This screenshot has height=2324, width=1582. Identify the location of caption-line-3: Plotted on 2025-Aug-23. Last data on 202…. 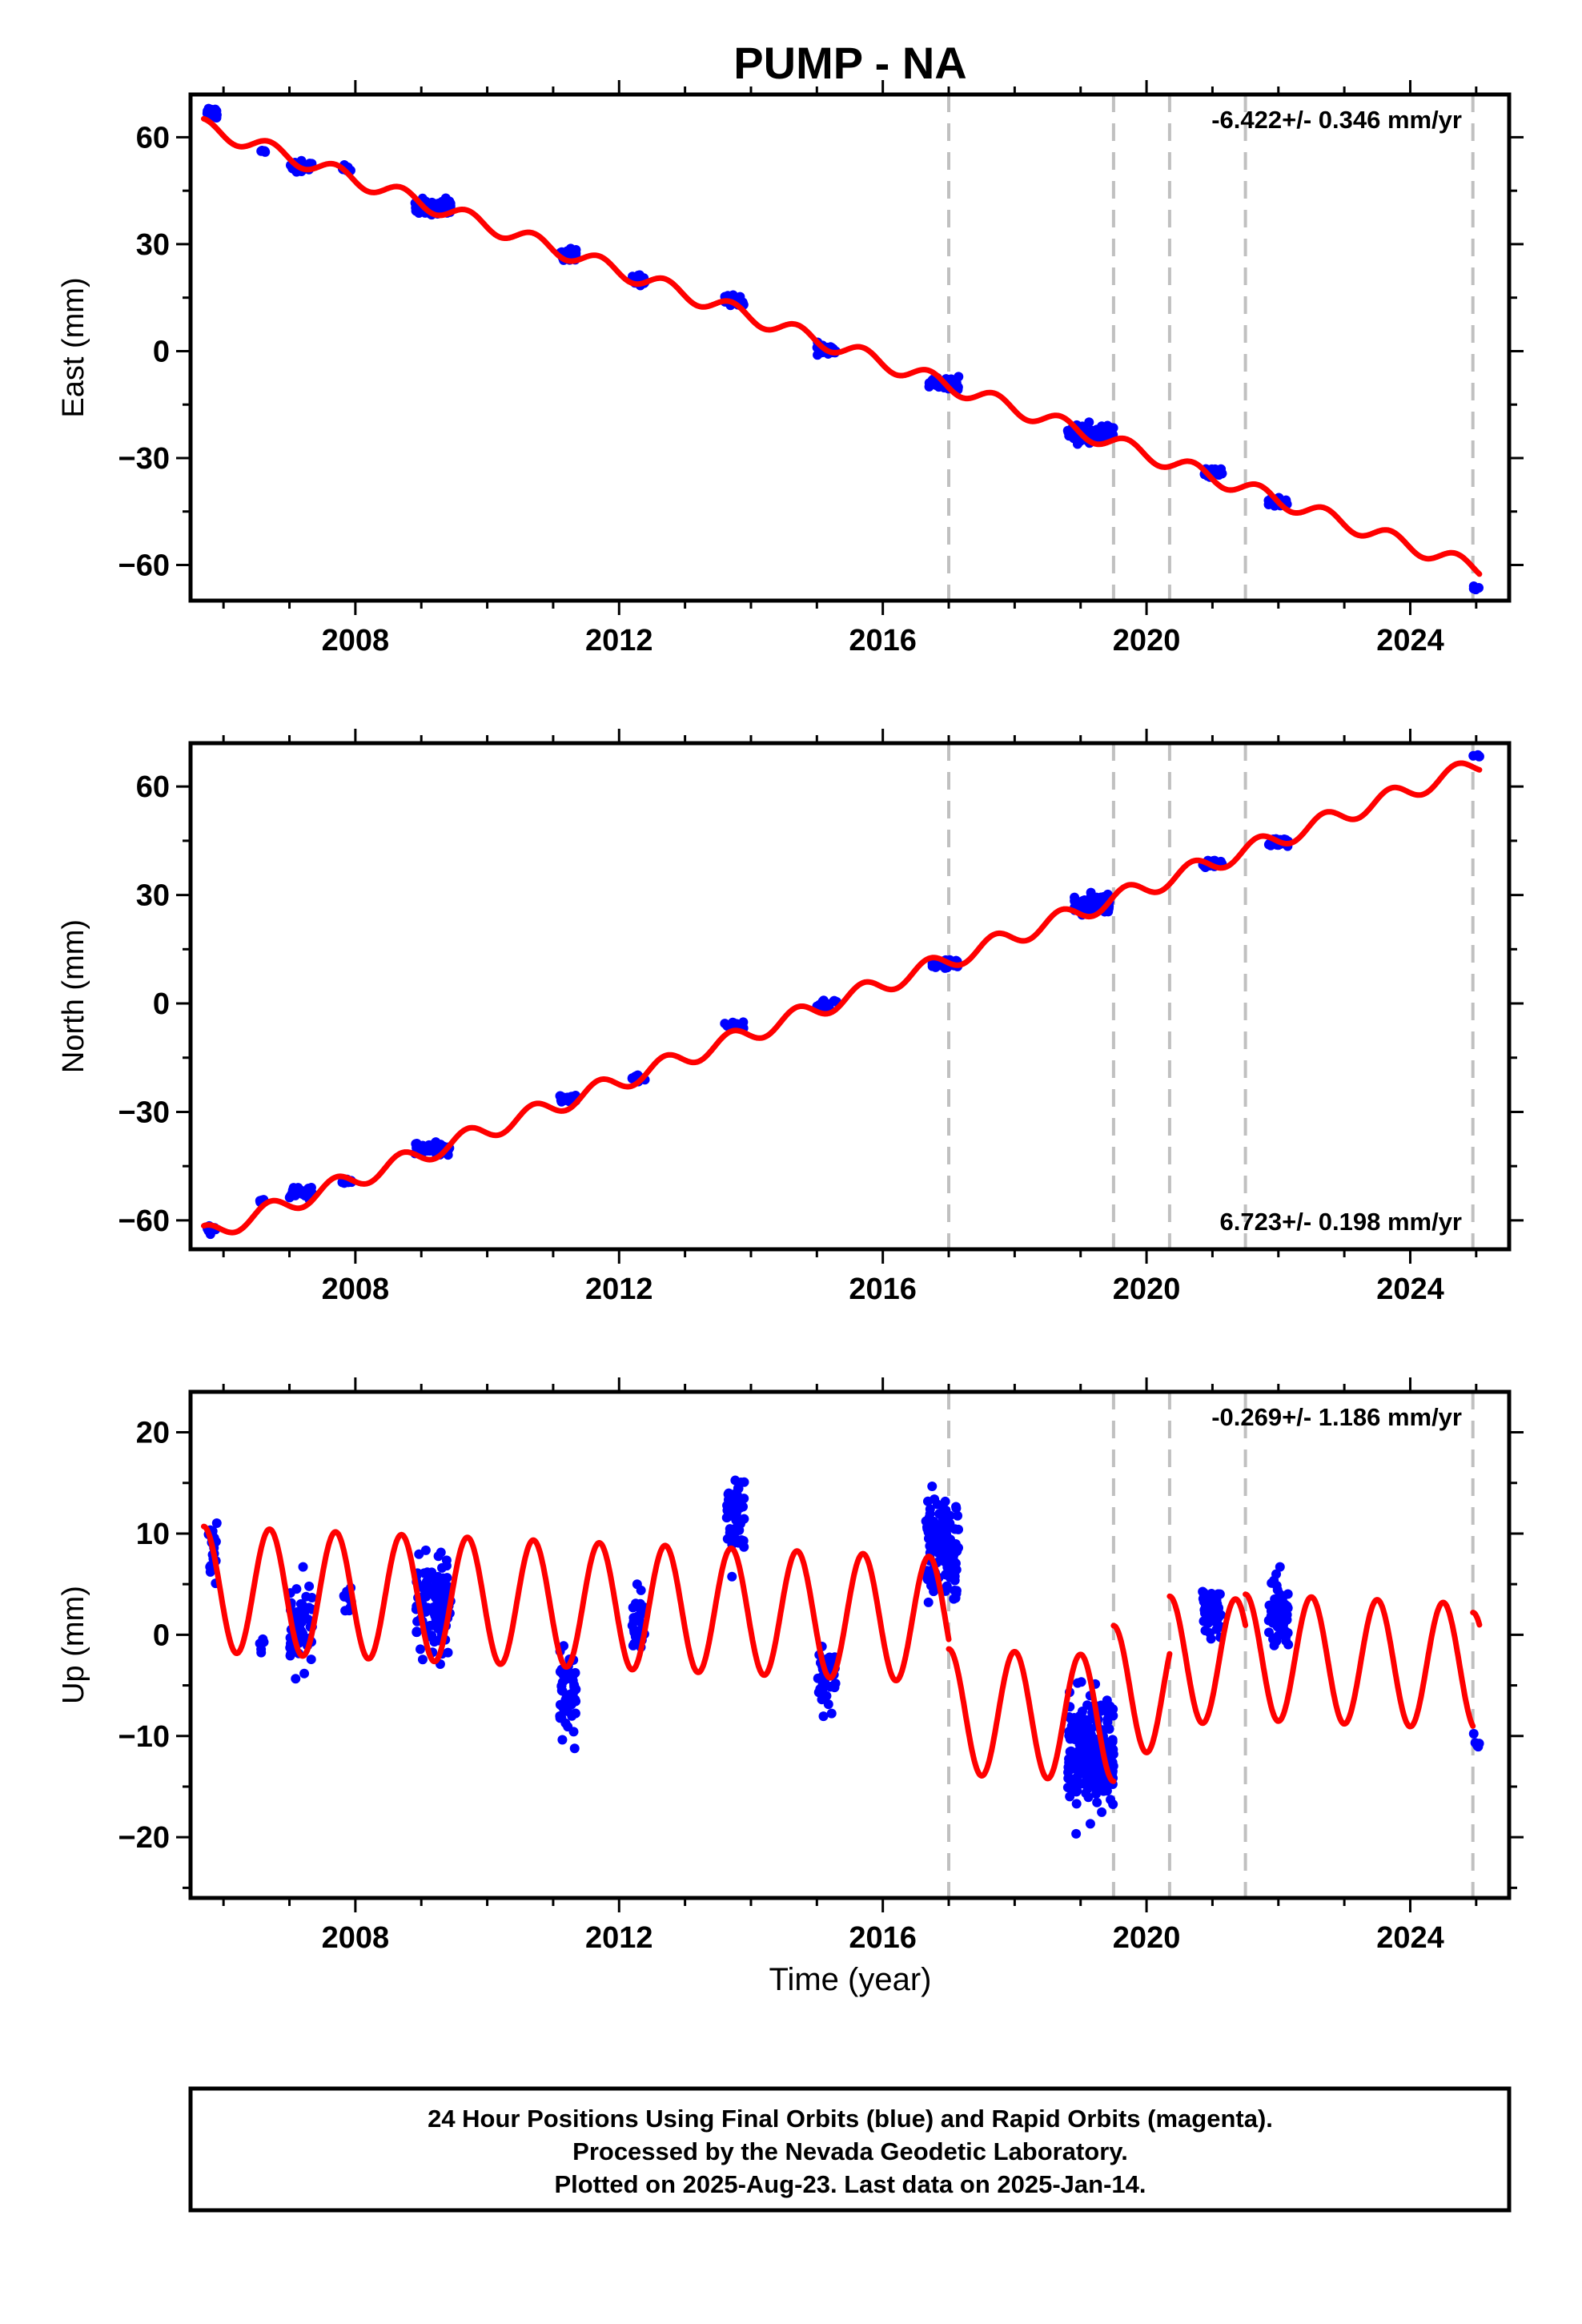
(850, 2184).